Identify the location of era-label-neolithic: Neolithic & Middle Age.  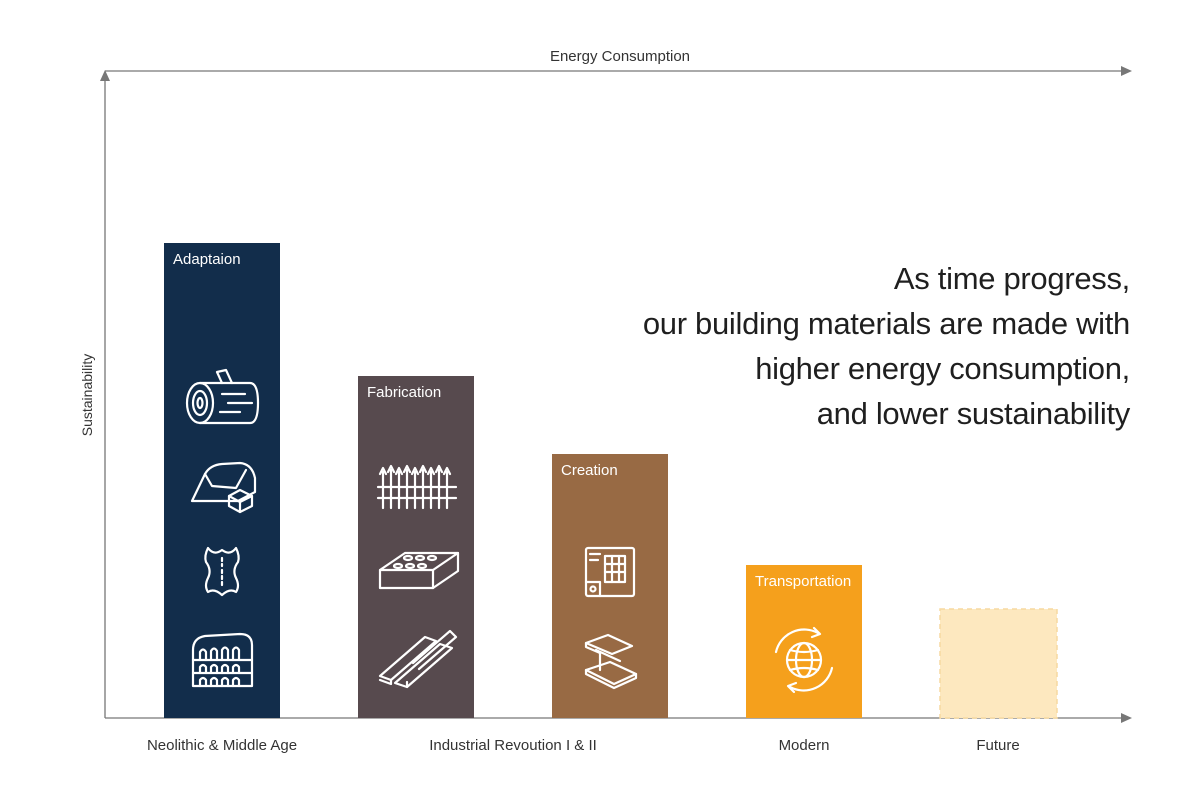
(222, 745).